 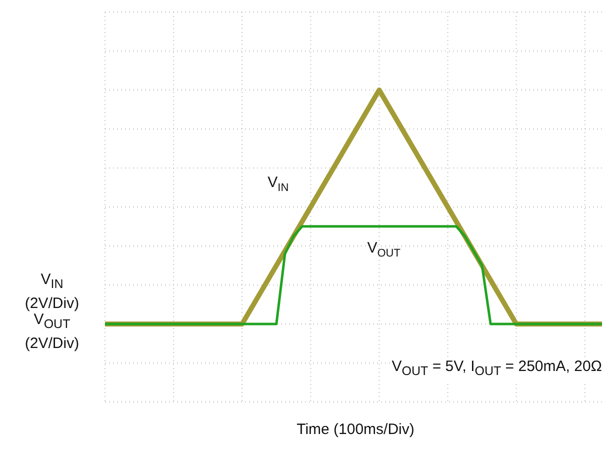 What do you see at coordinates (356, 429) in the screenshot?
I see `text: Time (100ms/Div)` at bounding box center [356, 429].